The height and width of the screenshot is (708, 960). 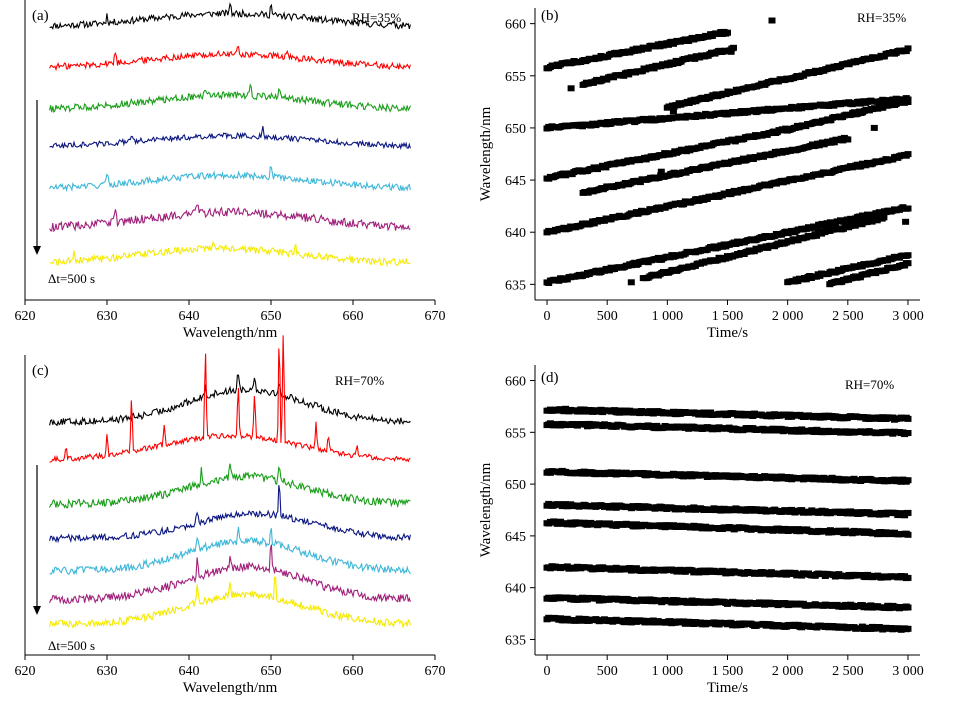 What do you see at coordinates (550, 16) in the screenshot?
I see `panel-label: (b)` at bounding box center [550, 16].